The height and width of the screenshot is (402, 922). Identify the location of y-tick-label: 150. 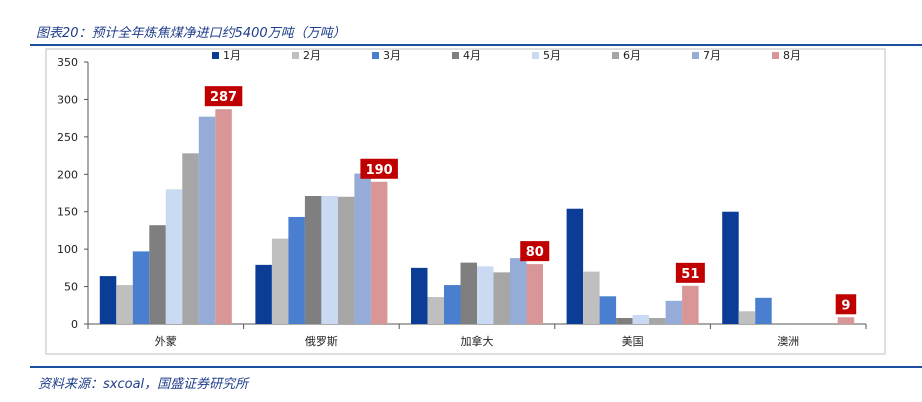
(67, 212).